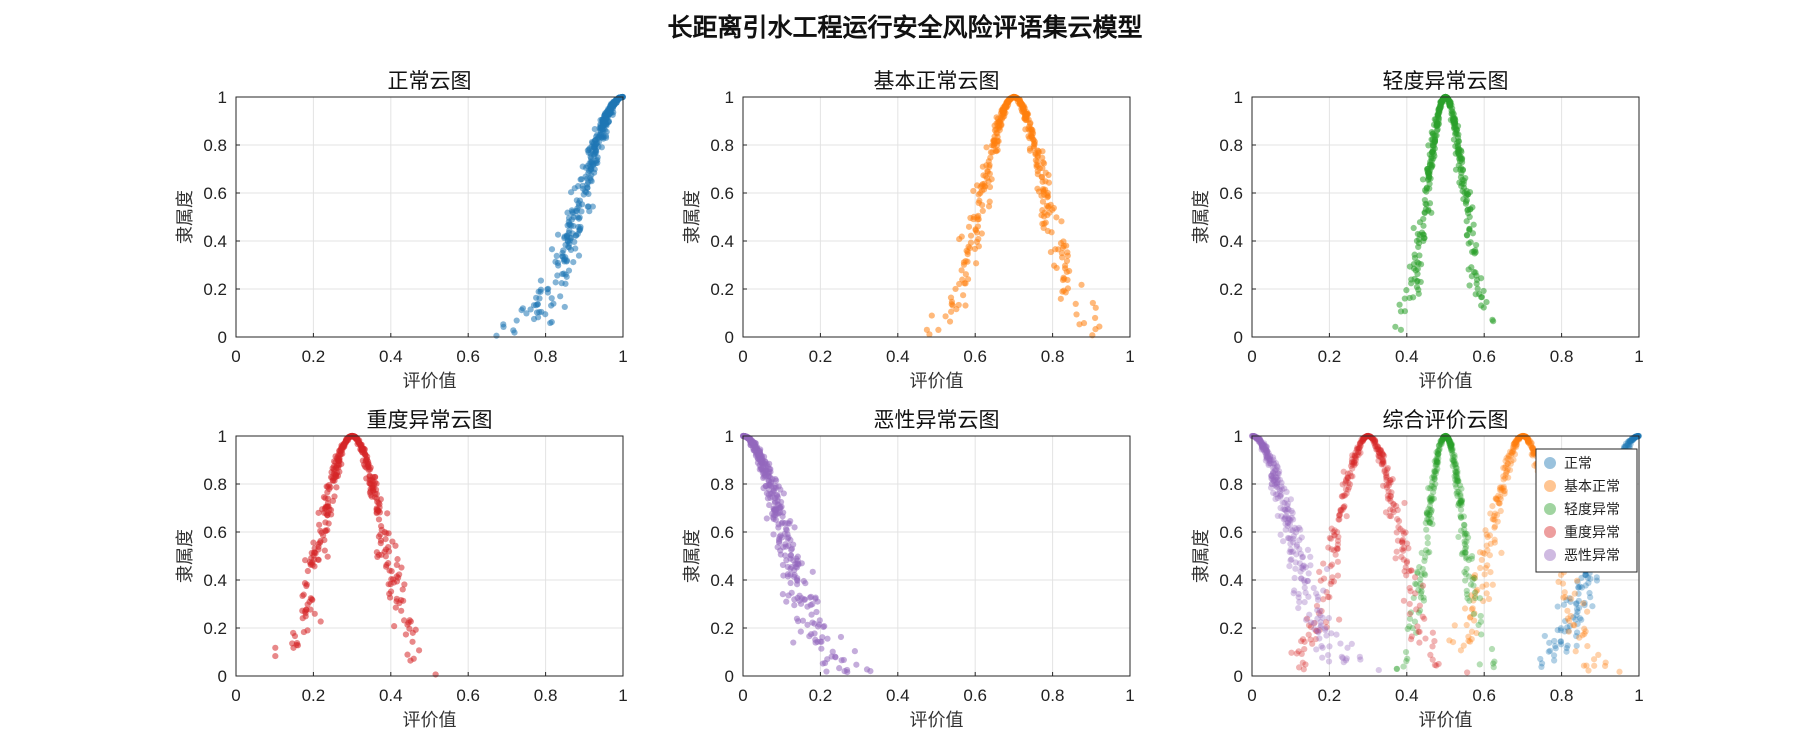 The width and height of the screenshot is (1800, 750). I want to click on y-axis-label: 隶属度, so click(692, 217).